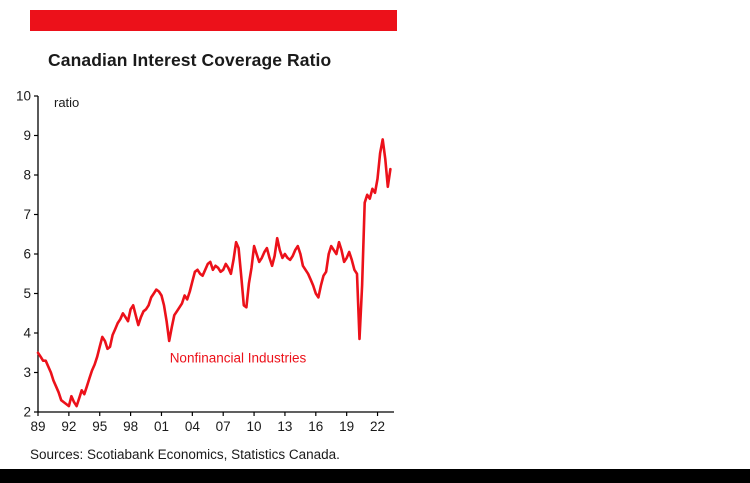  I want to click on chart-title: Canadian Interest Coverage Ratio, so click(190, 60).